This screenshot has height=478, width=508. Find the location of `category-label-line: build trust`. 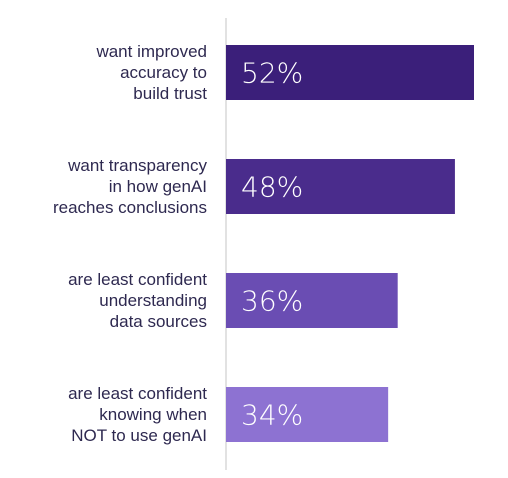

category-label-line: build trust is located at coordinates (170, 93).